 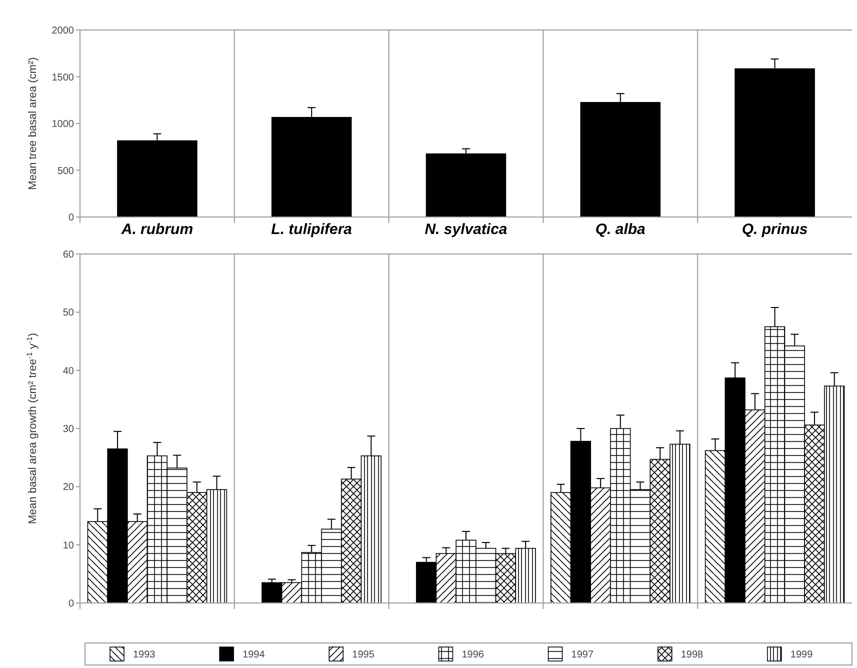 What do you see at coordinates (473, 655) in the screenshot?
I see `legend-label: 1996` at bounding box center [473, 655].